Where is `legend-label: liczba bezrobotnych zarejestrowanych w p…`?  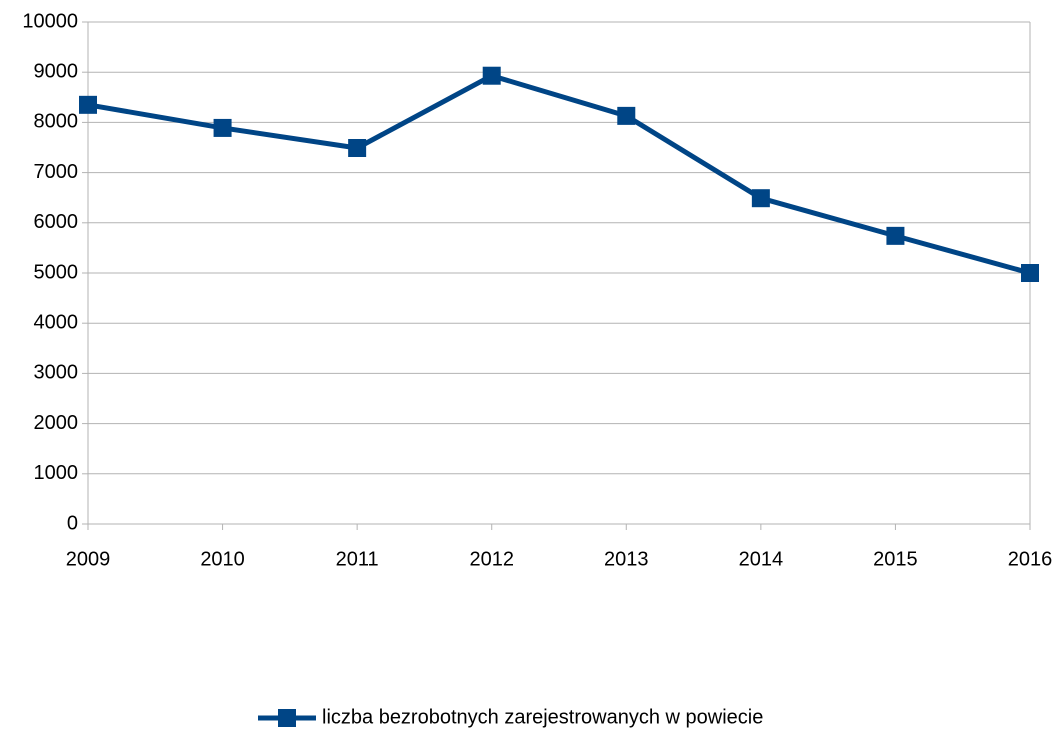 legend-label: liczba bezrobotnych zarejestrowanych w p… is located at coordinates (542, 717).